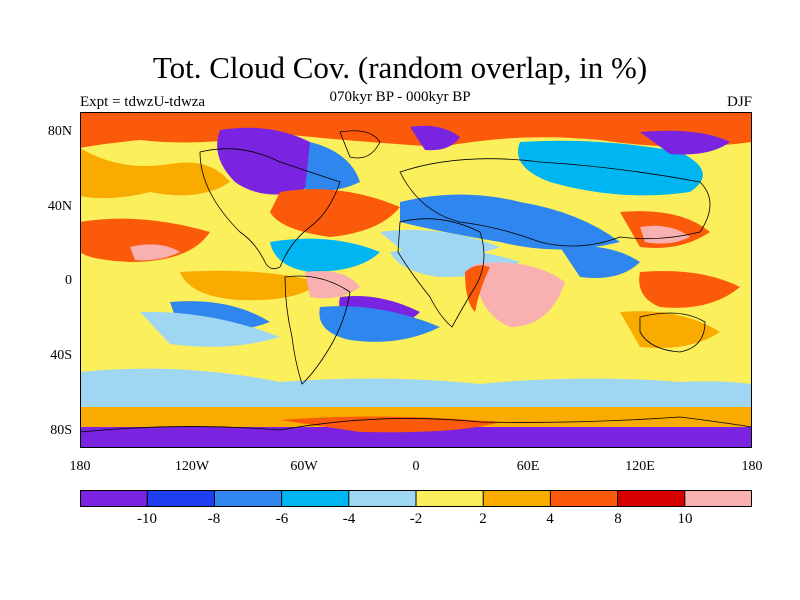  Describe the element at coordinates (304, 466) in the screenshot. I see `lon-tick-60w: 60W` at that location.